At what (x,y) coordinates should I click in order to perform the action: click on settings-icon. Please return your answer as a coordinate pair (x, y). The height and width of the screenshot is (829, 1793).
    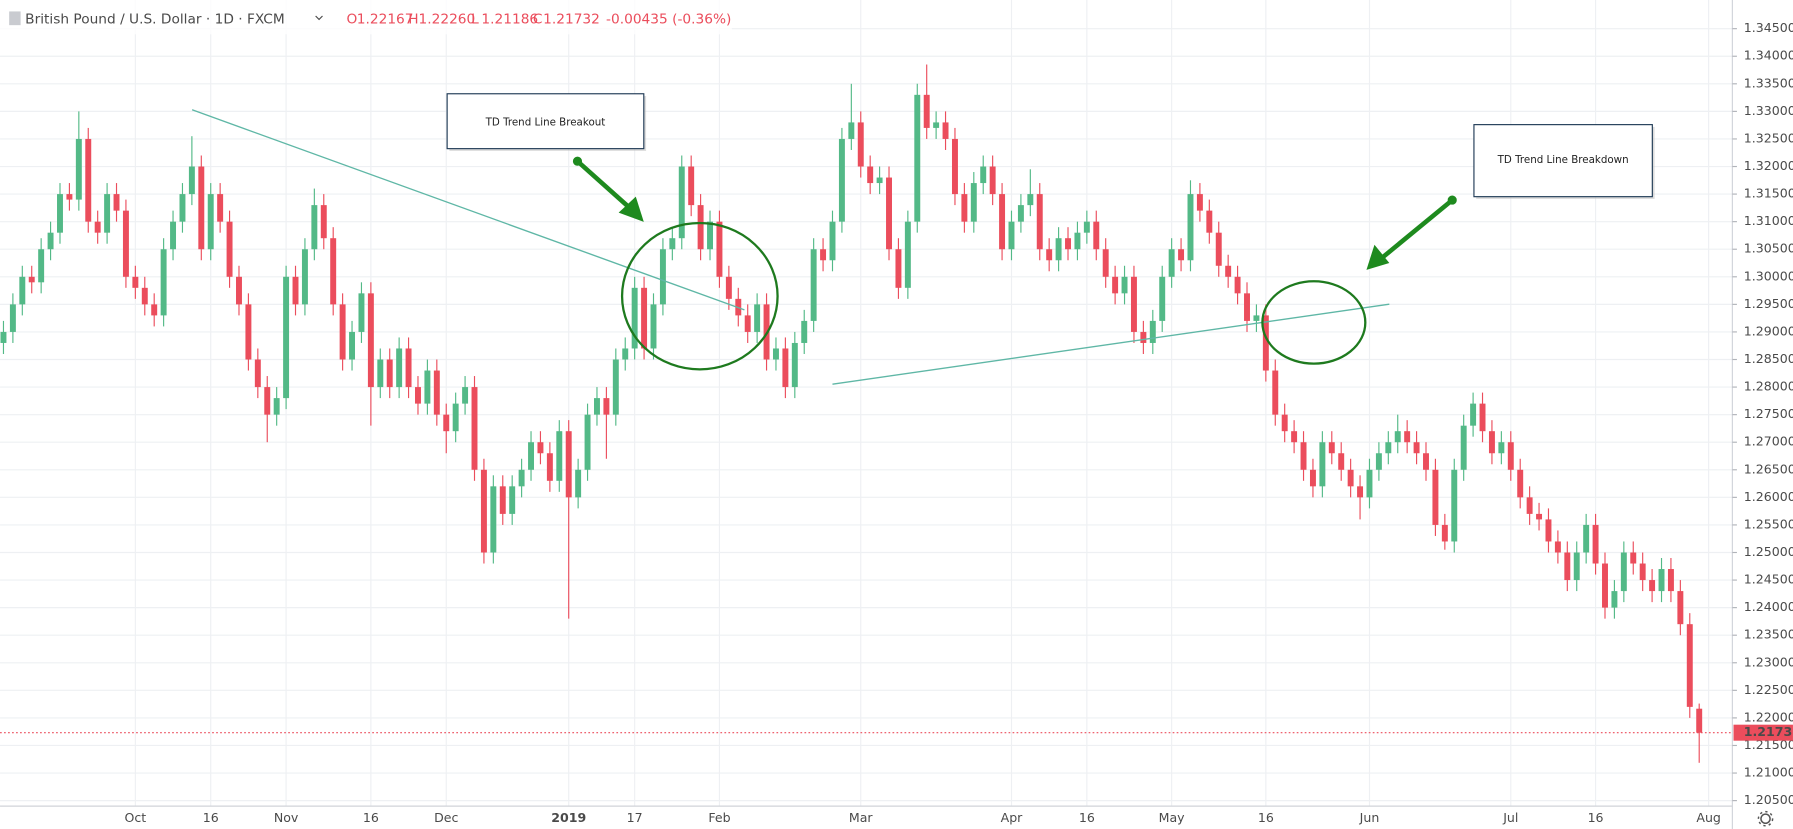
    Looking at the image, I should click on (1765, 818).